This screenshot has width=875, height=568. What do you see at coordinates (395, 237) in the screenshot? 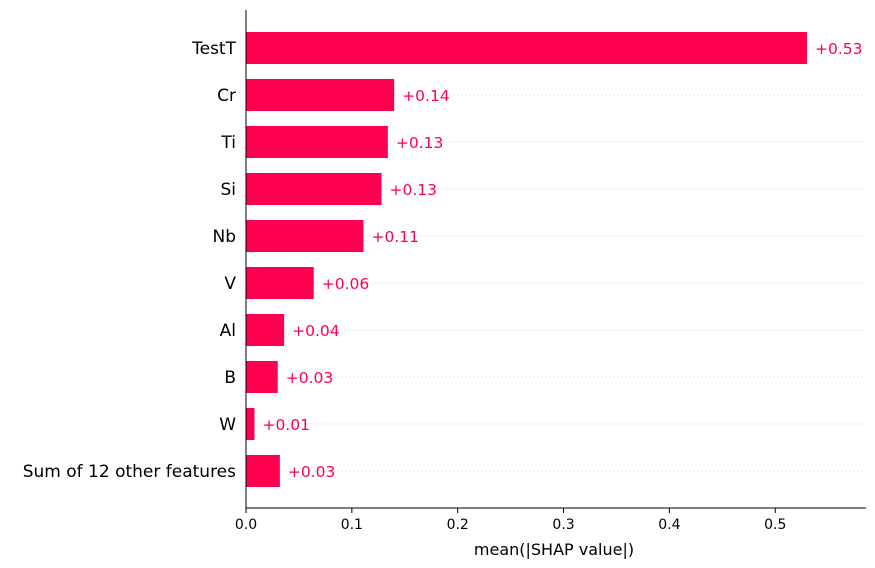
I see `value-label: +0.11` at bounding box center [395, 237].